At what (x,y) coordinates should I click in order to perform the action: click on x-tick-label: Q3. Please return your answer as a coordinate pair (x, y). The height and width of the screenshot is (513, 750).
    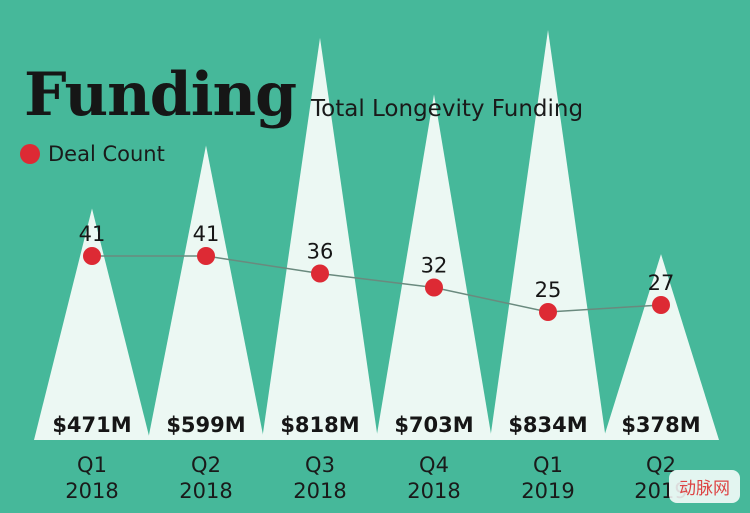
    Looking at the image, I should click on (320, 465).